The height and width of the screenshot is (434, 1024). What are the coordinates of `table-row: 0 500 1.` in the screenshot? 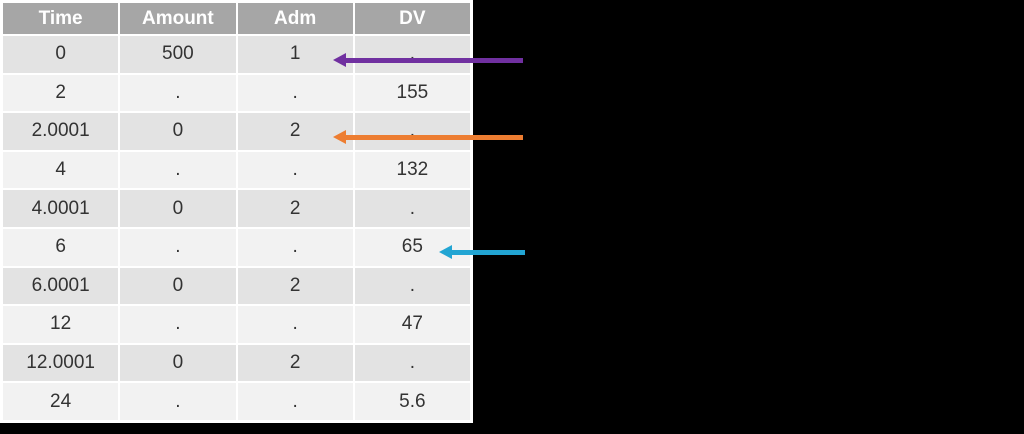 It's located at (236, 54).